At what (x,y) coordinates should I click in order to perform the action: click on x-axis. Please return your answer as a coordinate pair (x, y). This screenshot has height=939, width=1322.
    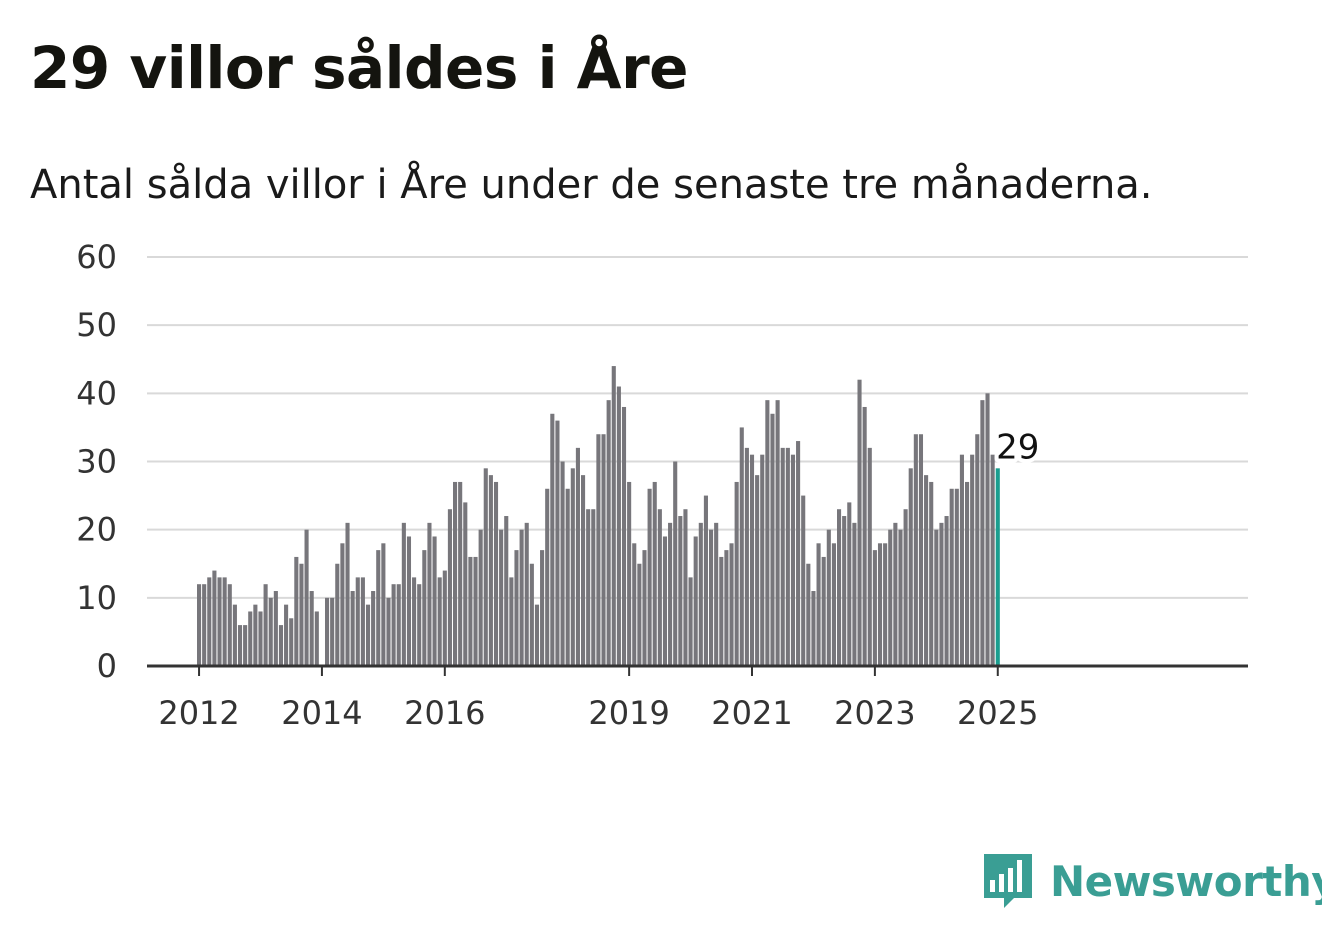
    Looking at the image, I should click on (697, 670).